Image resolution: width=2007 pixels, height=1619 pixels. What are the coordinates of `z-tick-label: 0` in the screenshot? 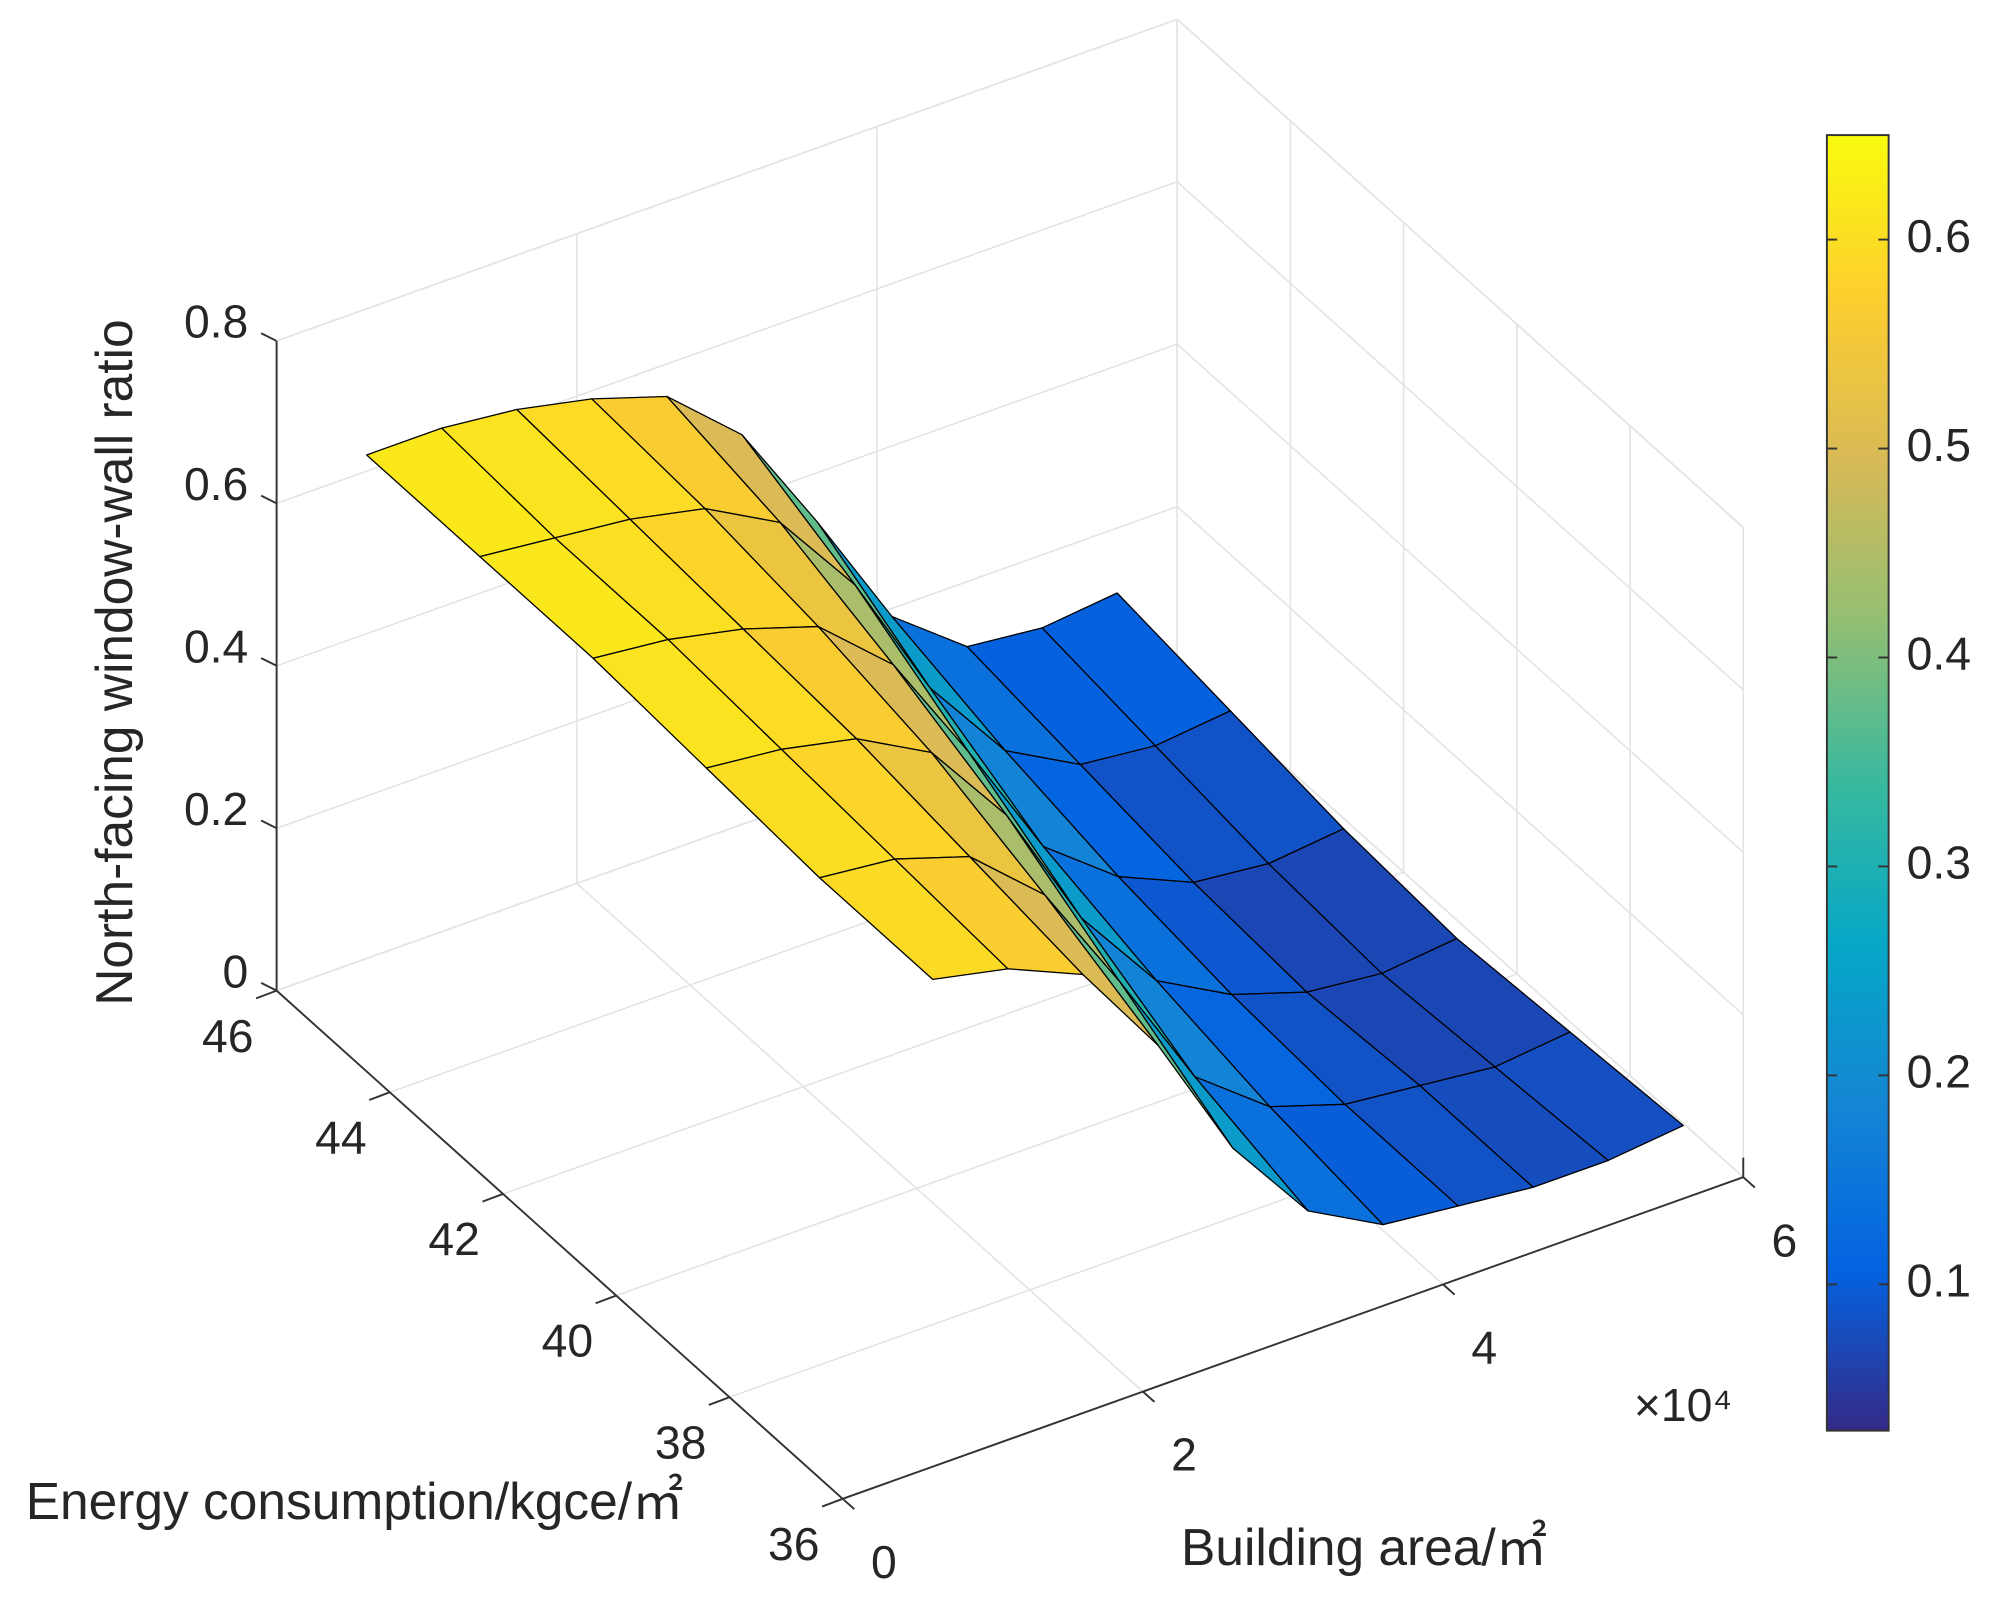 It's located at (236, 971).